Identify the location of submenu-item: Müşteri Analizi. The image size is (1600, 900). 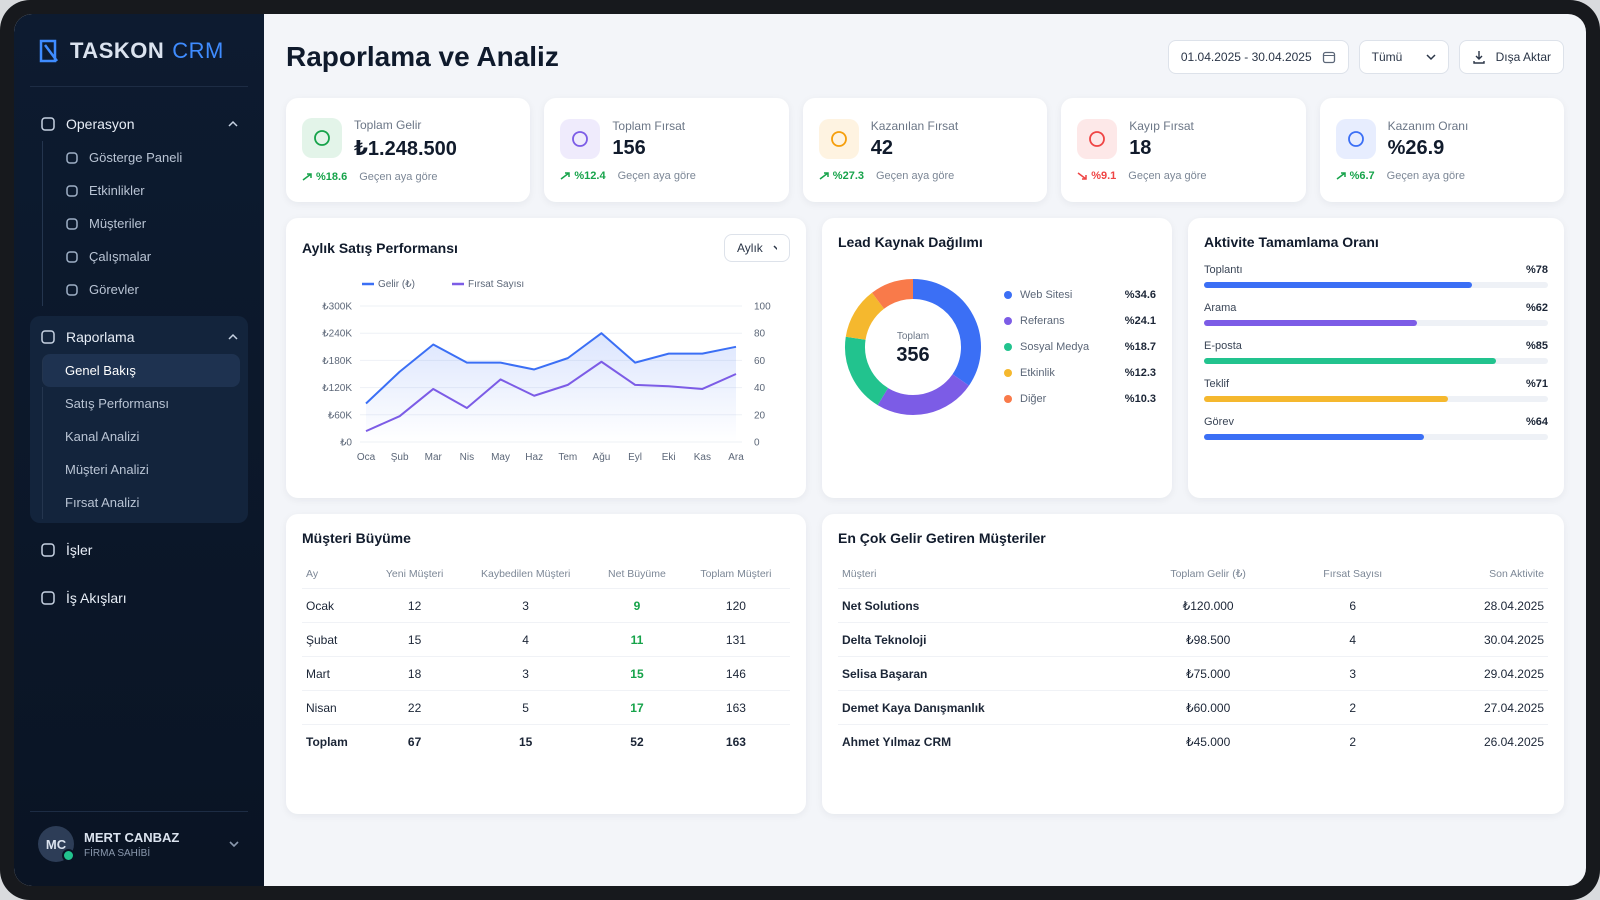
(145, 469).